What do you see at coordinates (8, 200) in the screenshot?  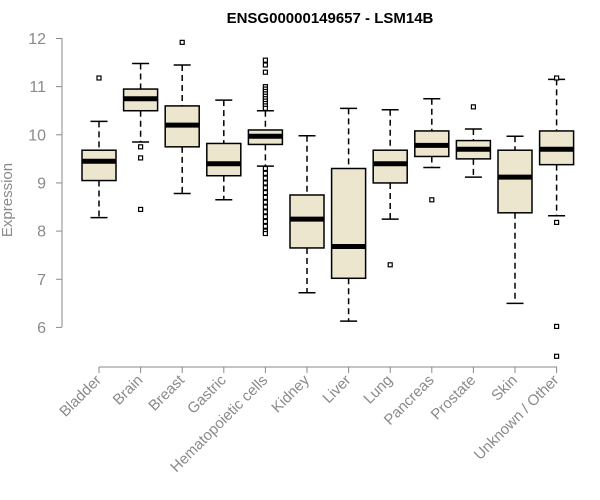 I see `y-axis-label: Expression` at bounding box center [8, 200].